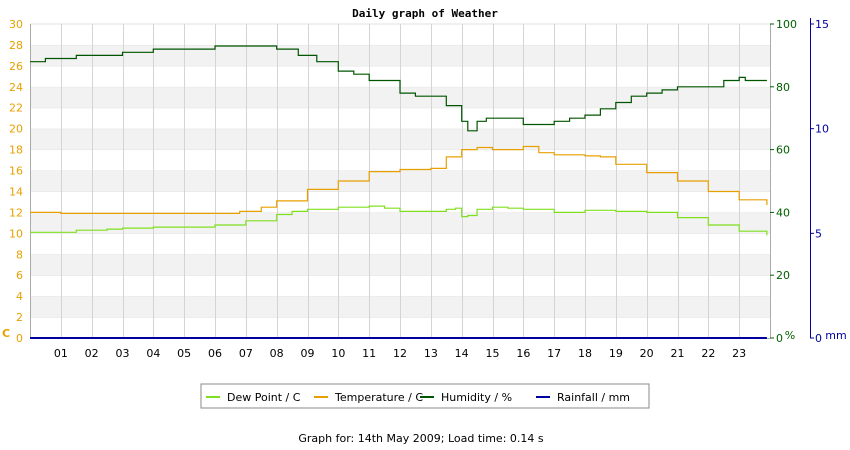 The width and height of the screenshot is (850, 450). Describe the element at coordinates (554, 353) in the screenshot. I see `x-tick-label: 17` at that location.